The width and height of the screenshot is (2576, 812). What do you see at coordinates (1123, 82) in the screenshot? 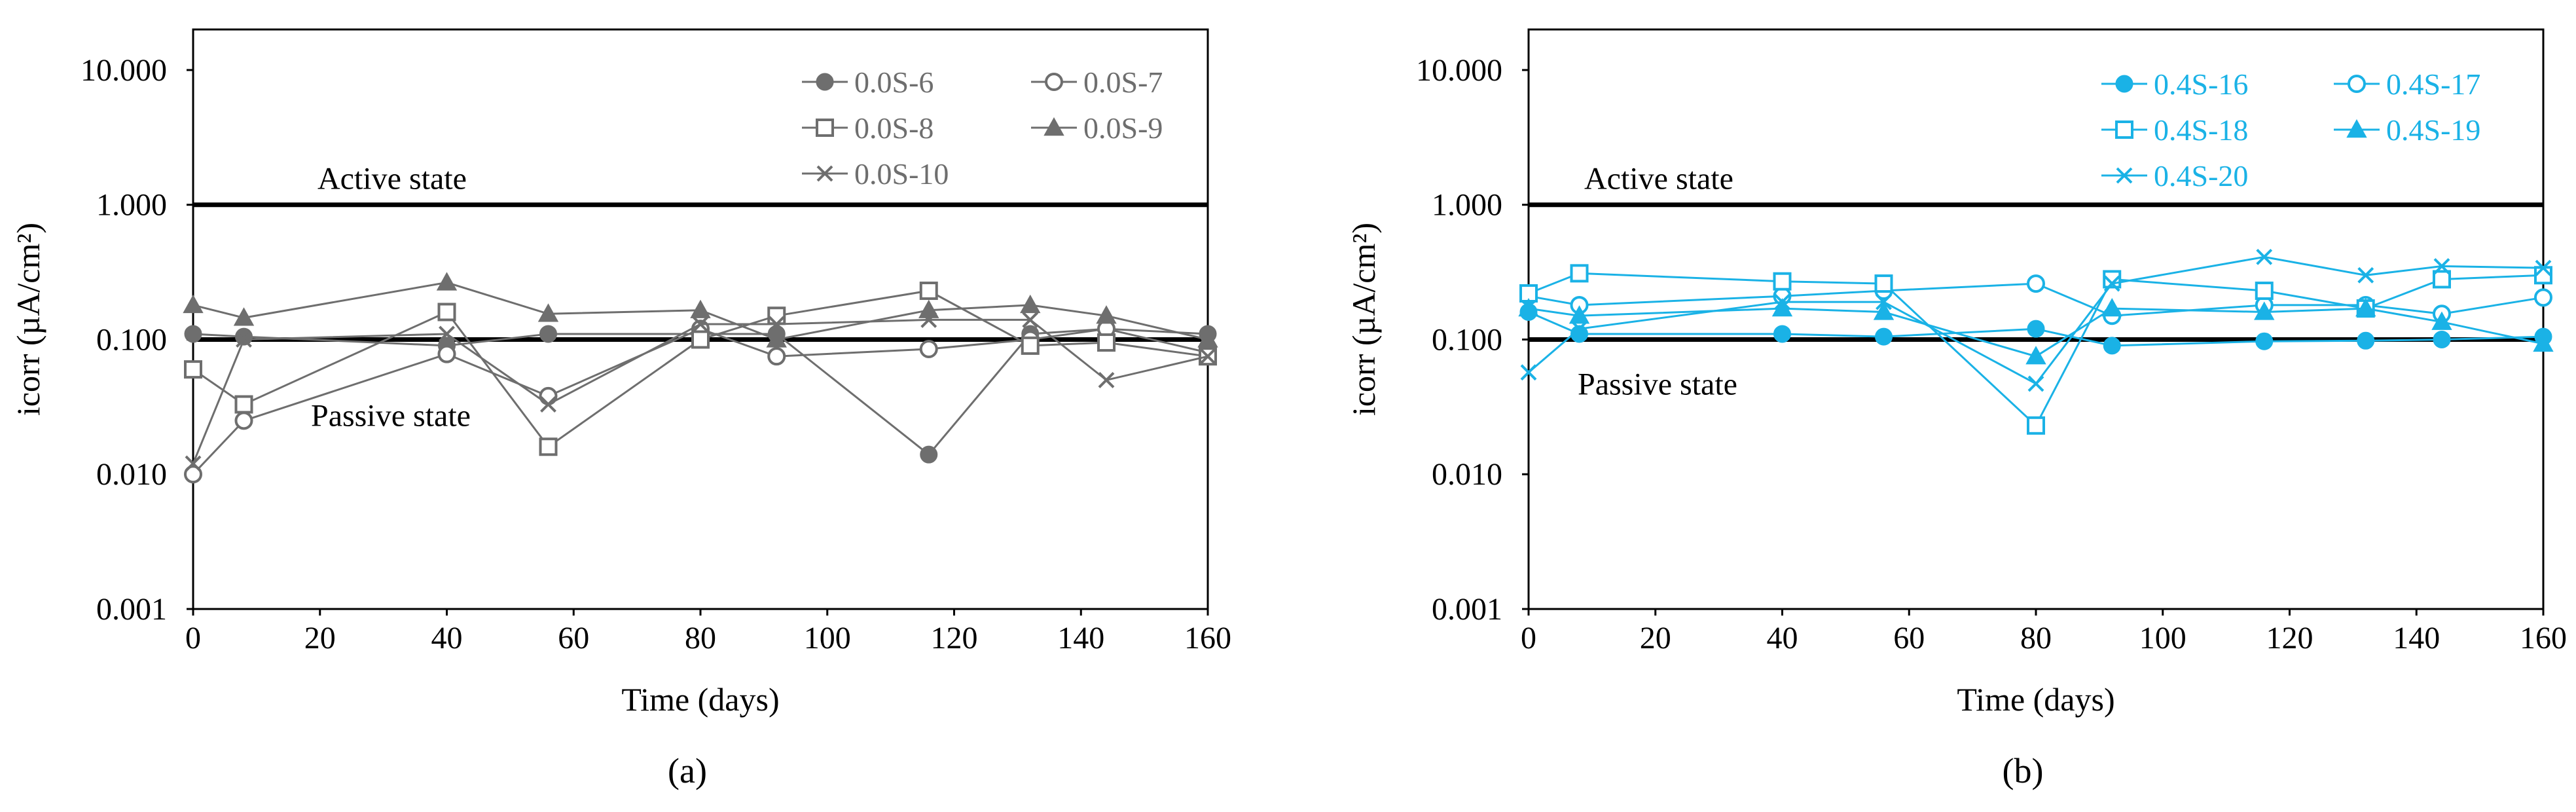
I see `legend-label: 0.0S-7` at bounding box center [1123, 82].